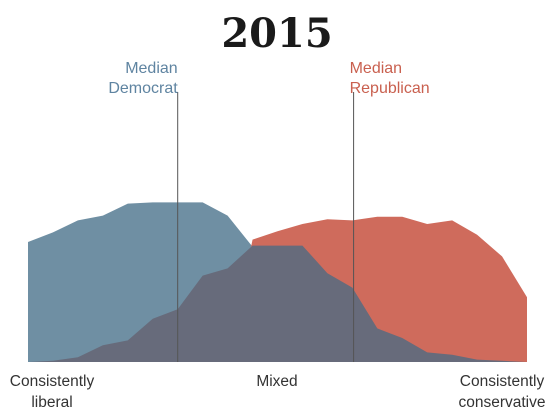  I want to click on x-tick-label-1: Mixed, so click(276, 381).